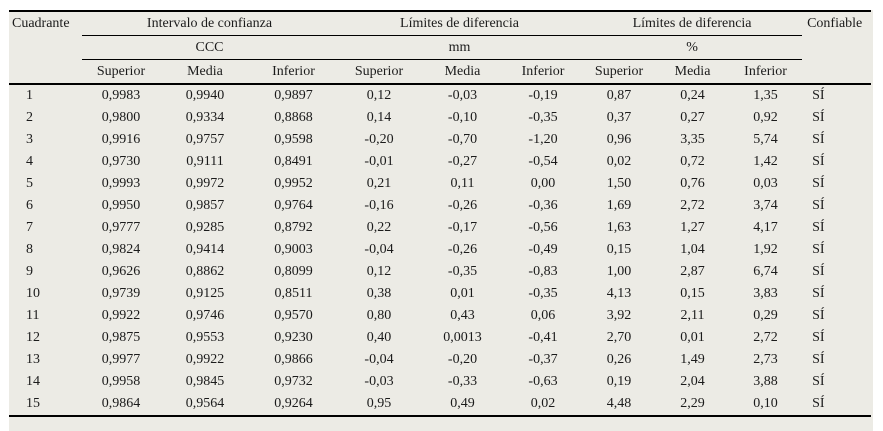 The width and height of the screenshot is (883, 431). What do you see at coordinates (766, 72) in the screenshot?
I see `subheader-pct-inferior: Inferior` at bounding box center [766, 72].